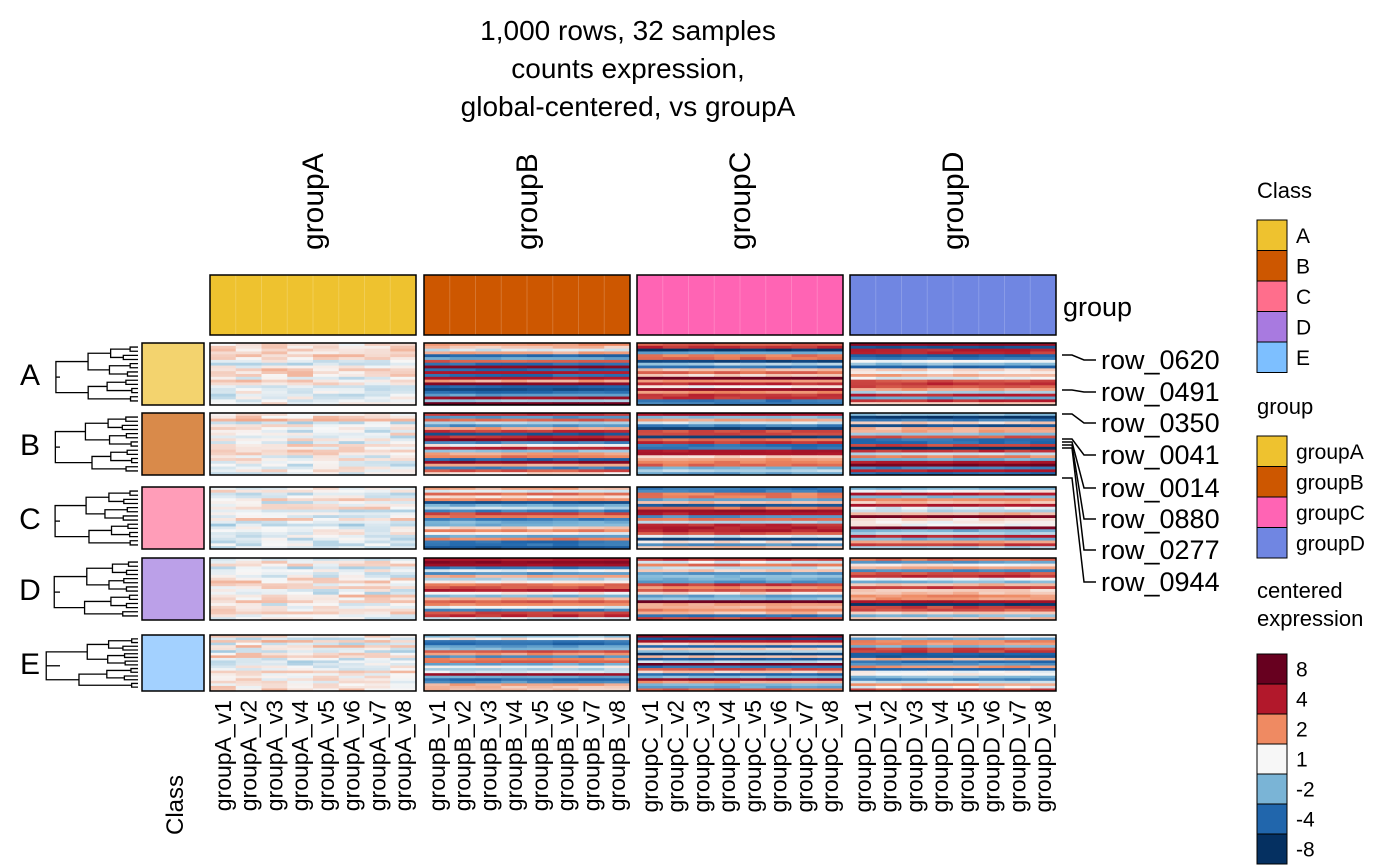  What do you see at coordinates (1272, 482) in the screenshot?
I see `legend-group-swatch` at bounding box center [1272, 482].